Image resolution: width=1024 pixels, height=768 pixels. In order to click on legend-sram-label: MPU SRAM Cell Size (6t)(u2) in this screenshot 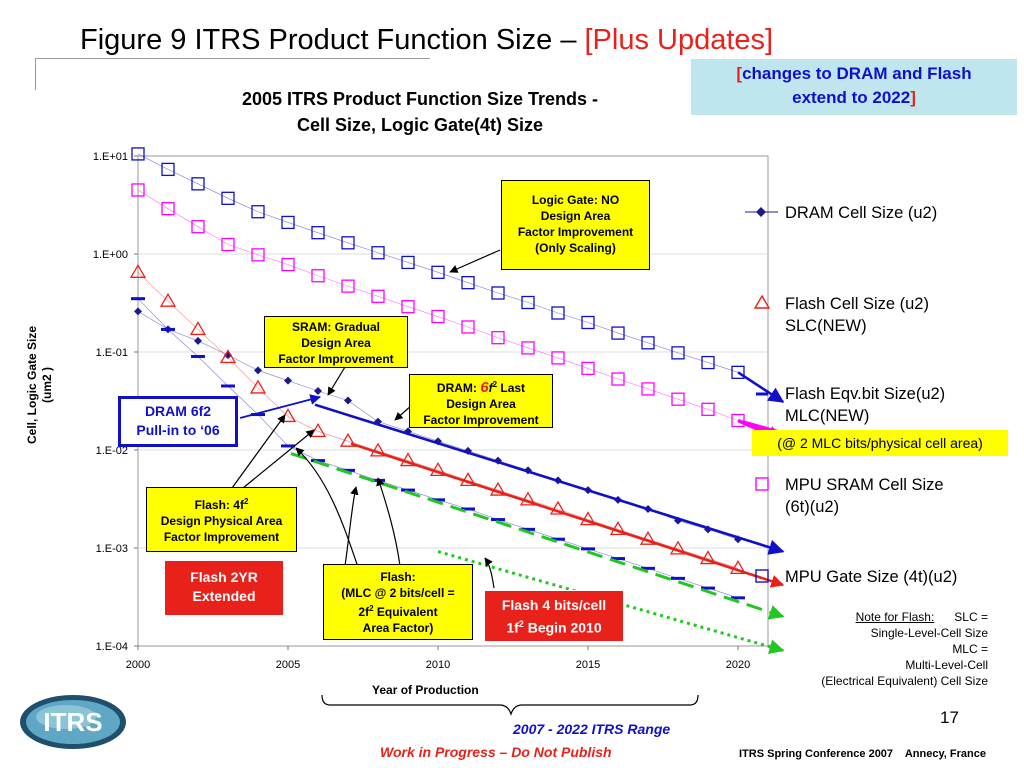, I will do `click(904, 496)`.